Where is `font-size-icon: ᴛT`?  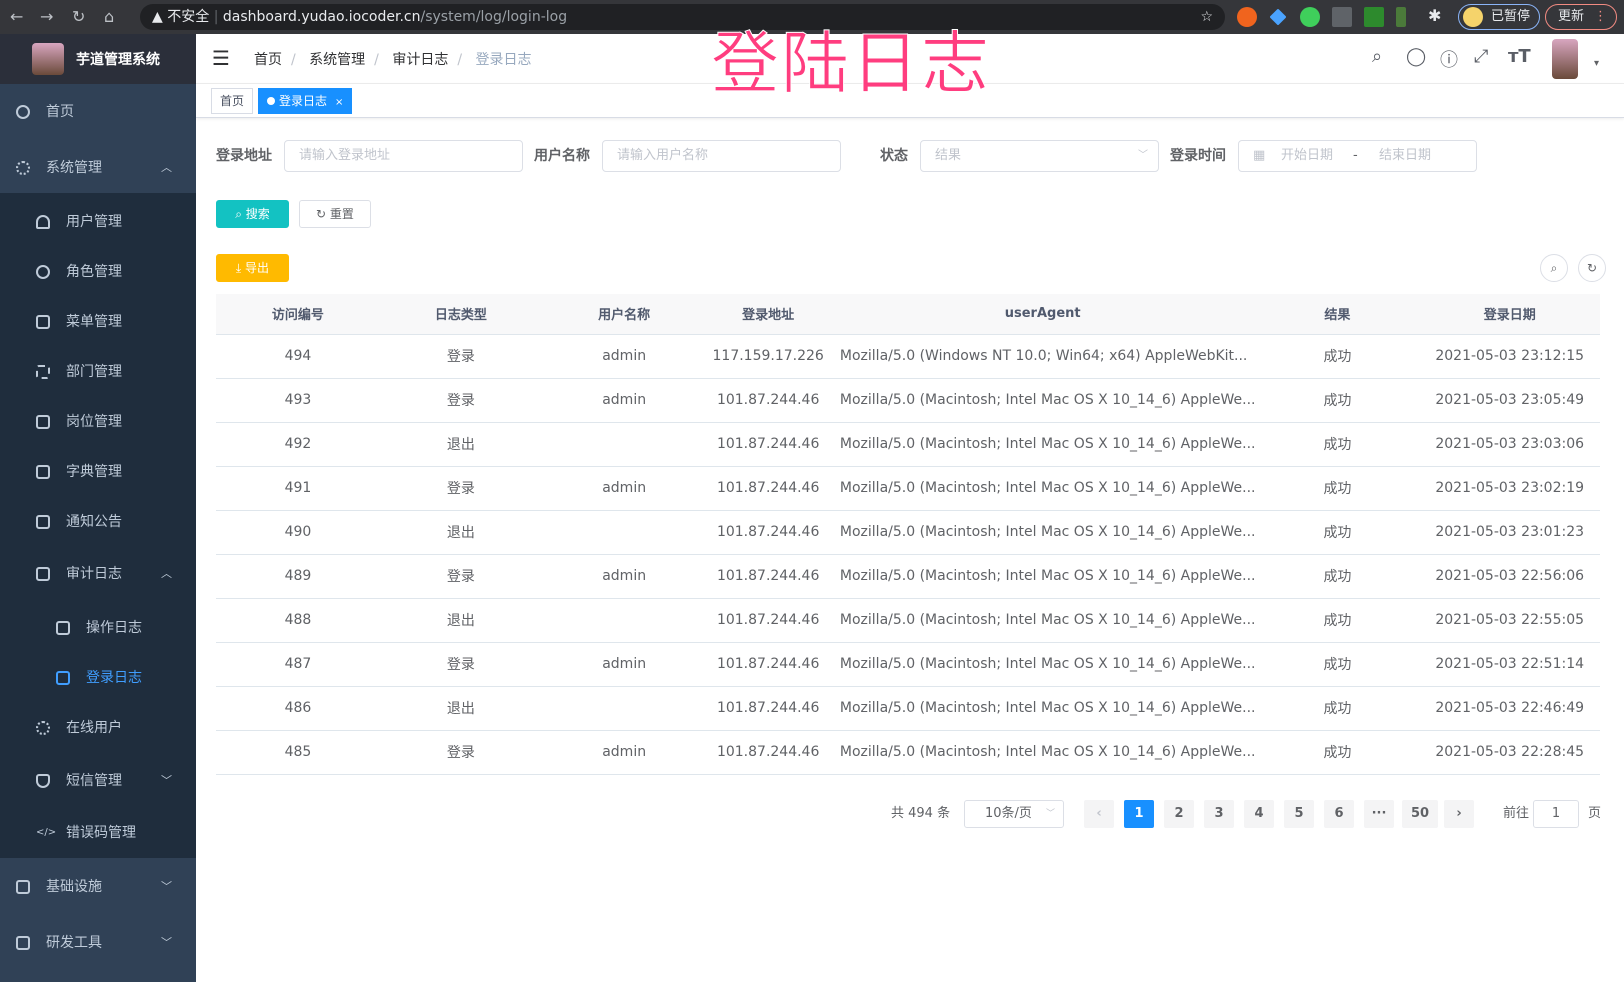 font-size-icon: ᴛT is located at coordinates (1519, 56).